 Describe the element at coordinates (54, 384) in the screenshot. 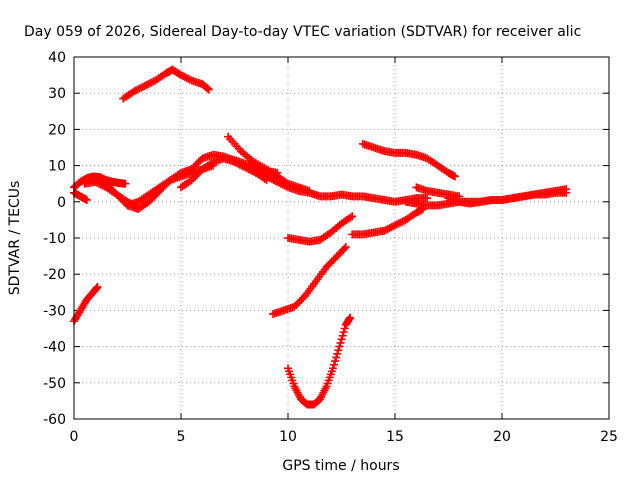

I see `y-tick-label: -50` at that location.